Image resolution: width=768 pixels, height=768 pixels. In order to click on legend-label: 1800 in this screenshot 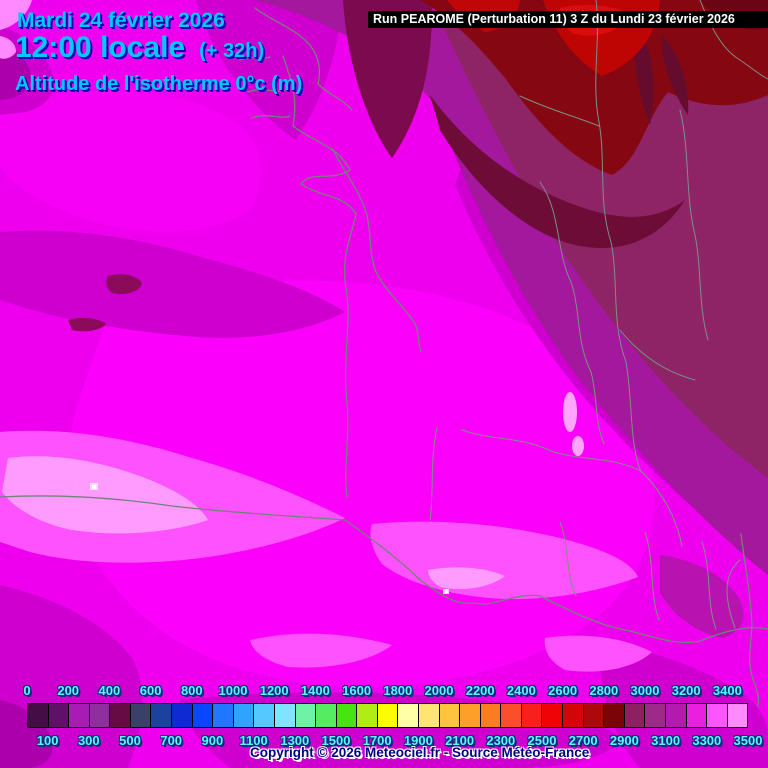, I will do `click(398, 690)`.